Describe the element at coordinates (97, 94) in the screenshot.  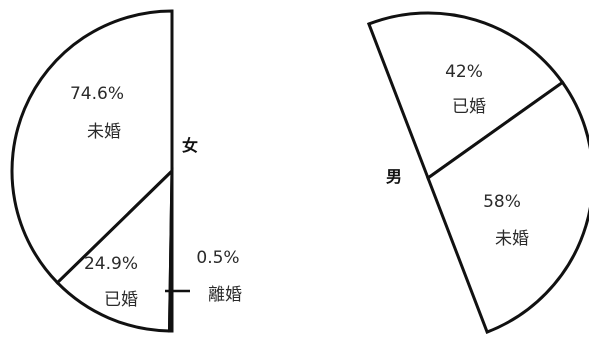
I see `label-female-unmarried-value: 74.6%` at that location.